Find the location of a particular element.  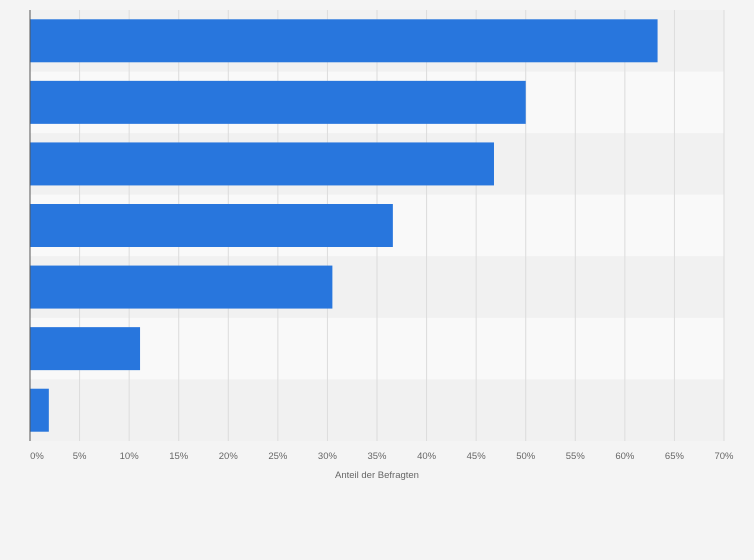

x-tick-label: 10% is located at coordinates (130, 456).